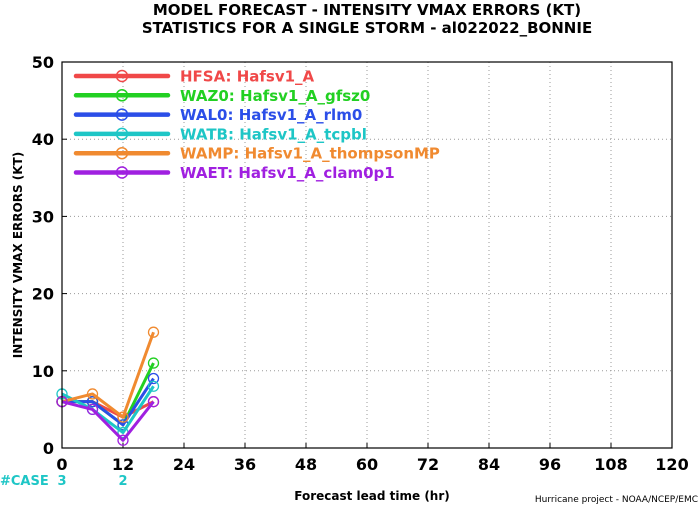 This screenshot has height=506, width=700. What do you see at coordinates (550, 464) in the screenshot?
I see `x-tick-label: 96` at bounding box center [550, 464].